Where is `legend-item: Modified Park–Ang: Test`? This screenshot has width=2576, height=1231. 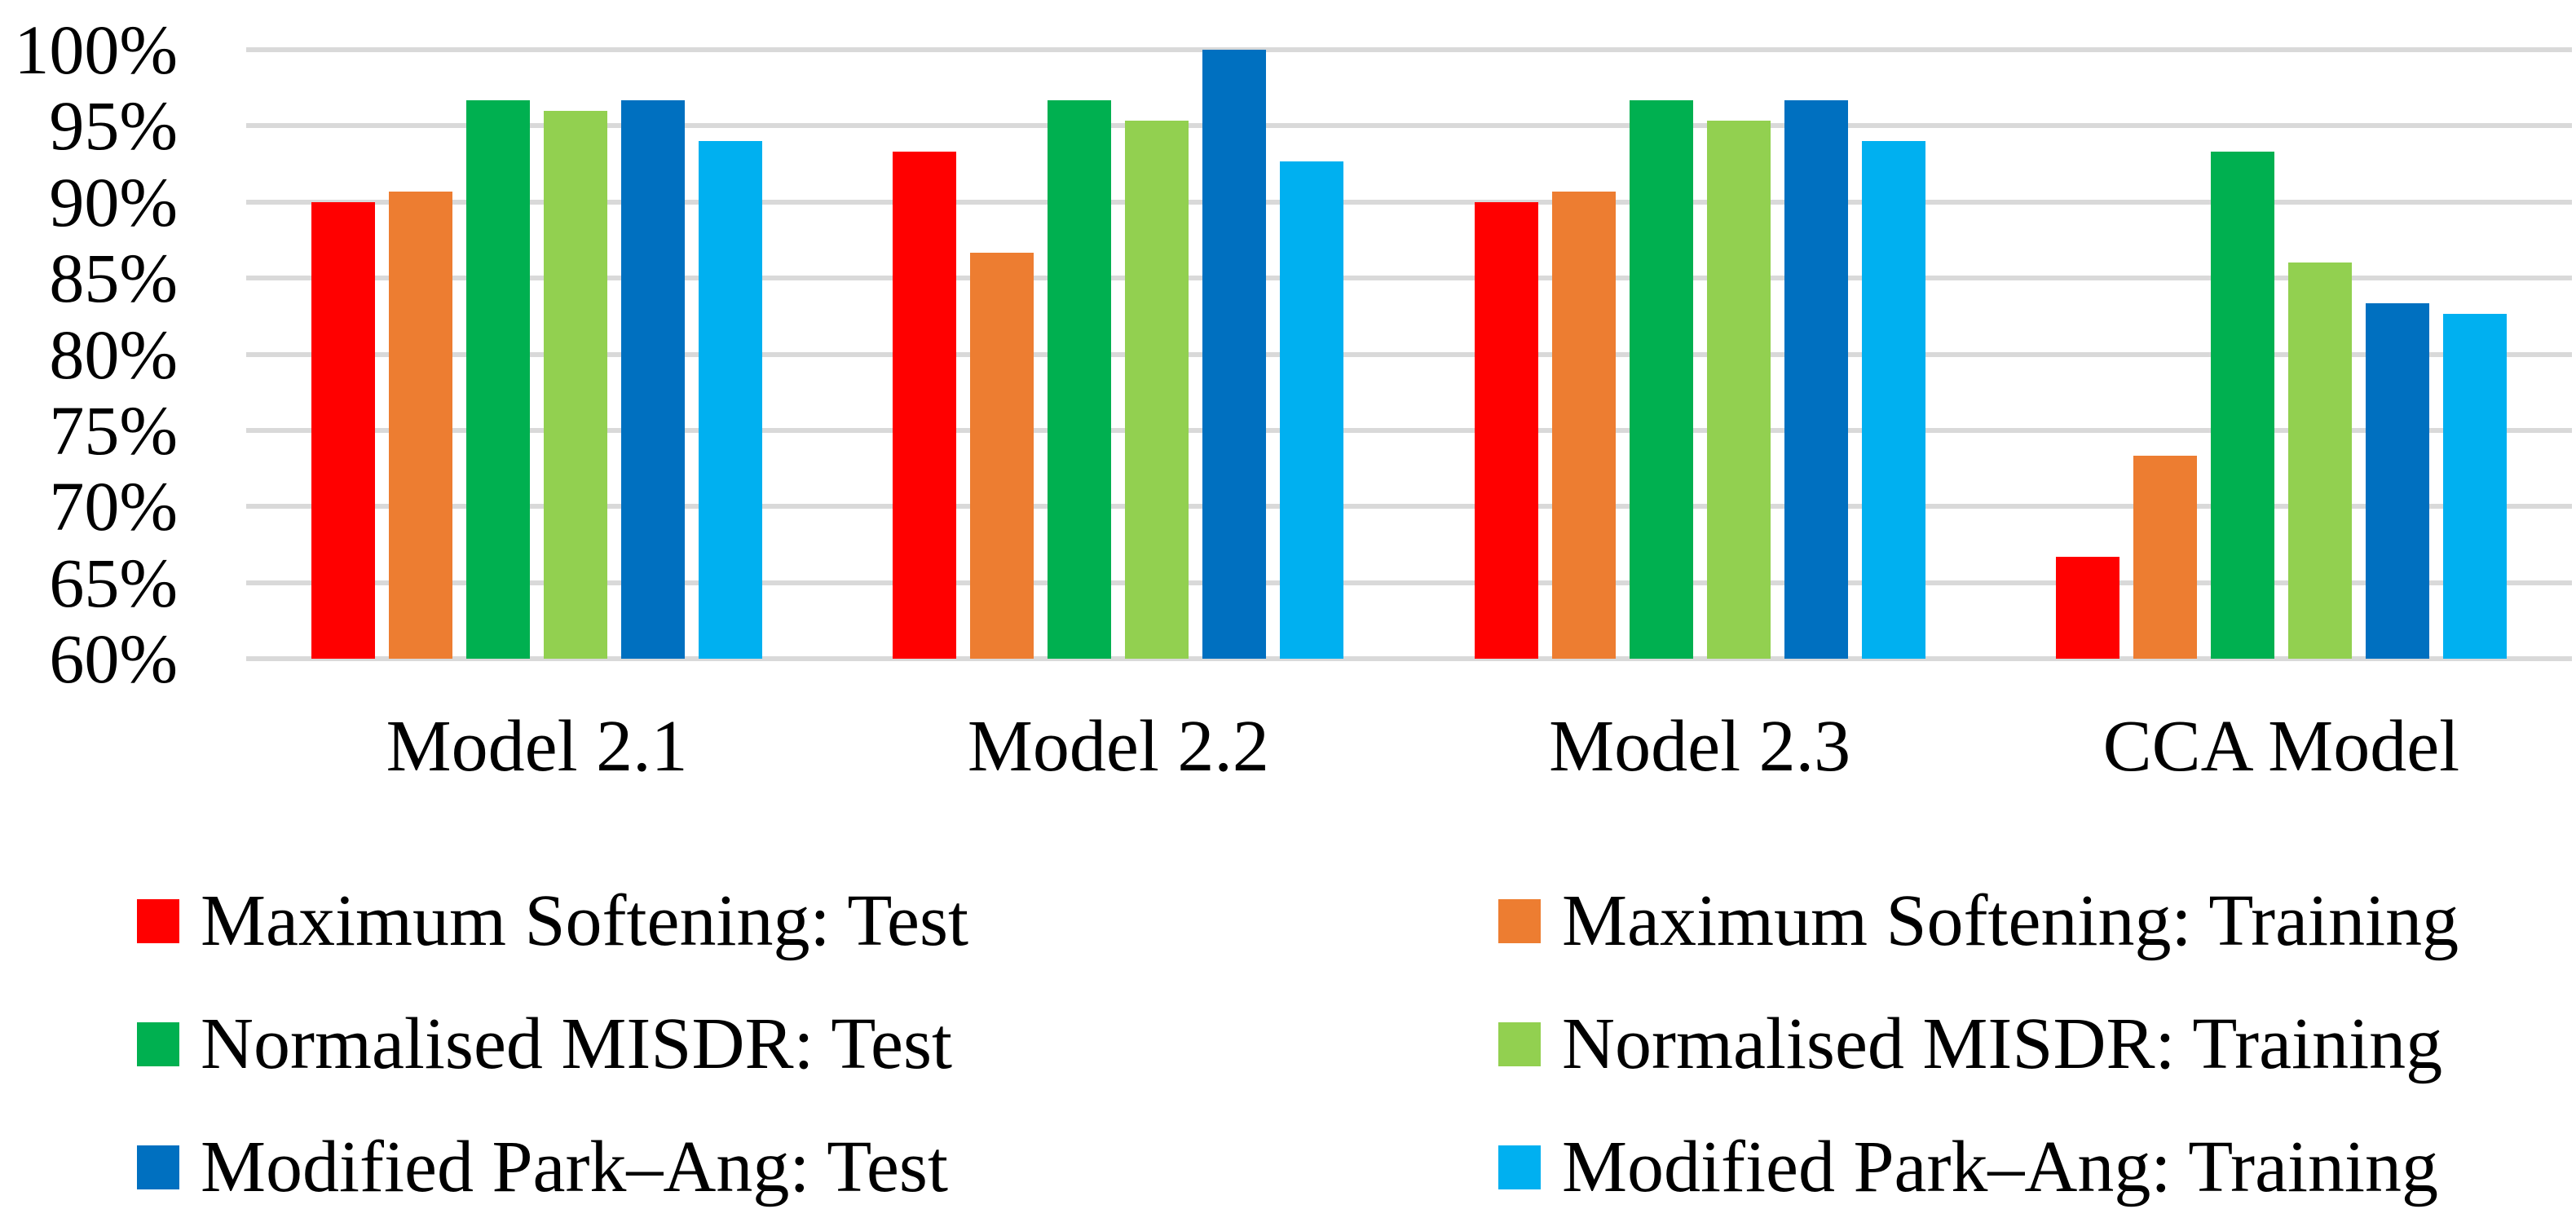
legend-item: Modified Park–Ang: Test is located at coordinates (542, 1167).